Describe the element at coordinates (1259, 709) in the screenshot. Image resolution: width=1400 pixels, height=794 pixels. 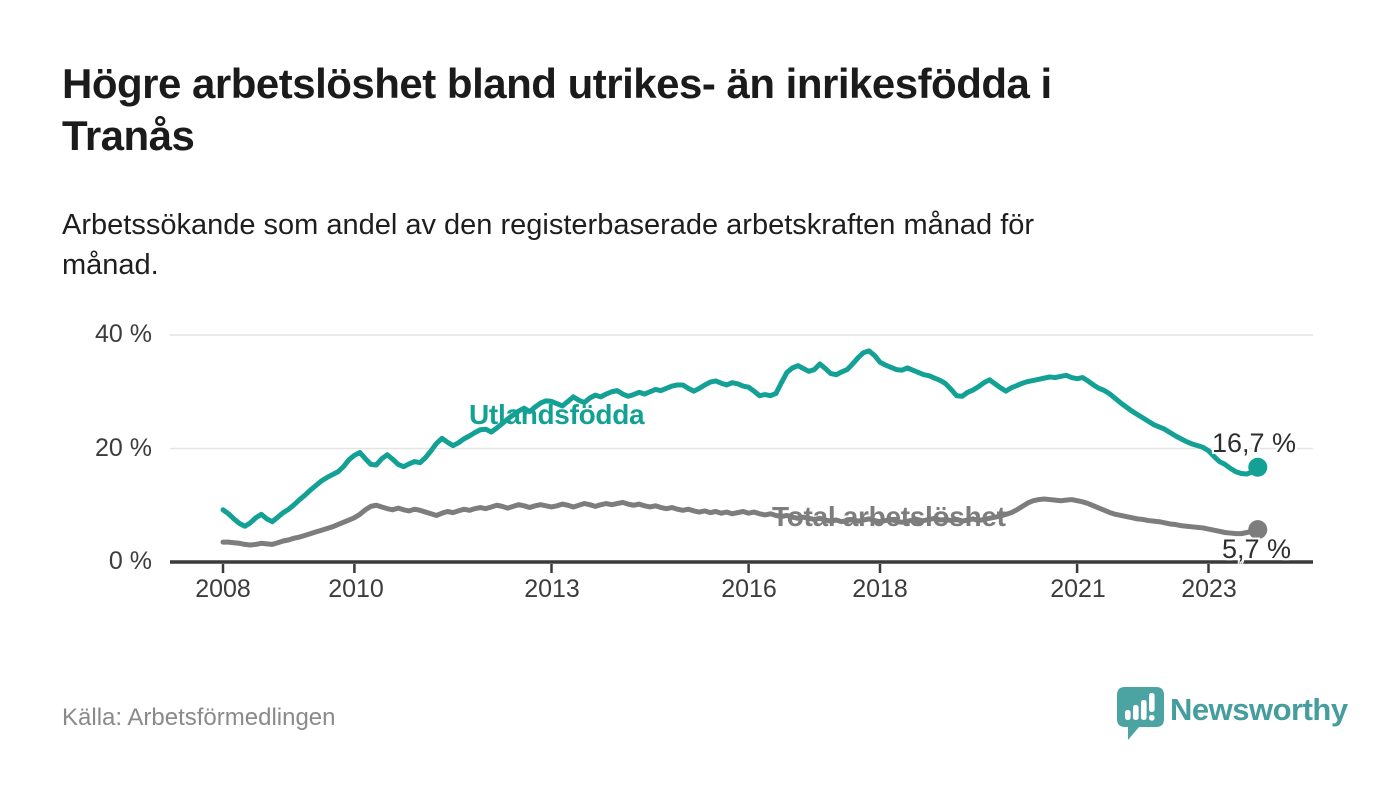
I see `newsworthy-wordmark: Newsworthy` at that location.